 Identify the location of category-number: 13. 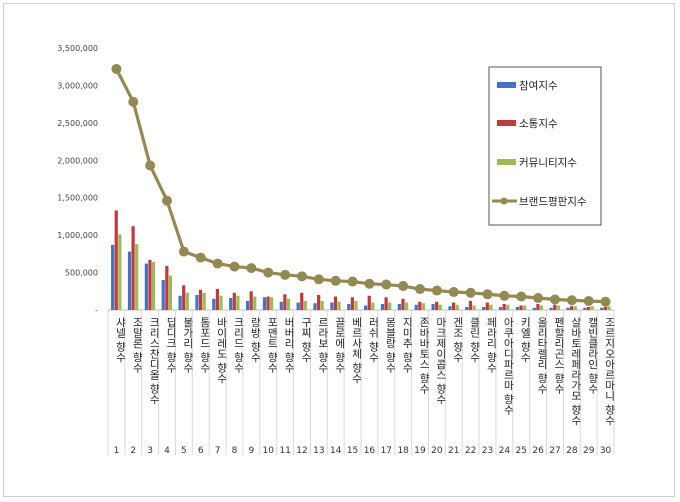
(318, 451).